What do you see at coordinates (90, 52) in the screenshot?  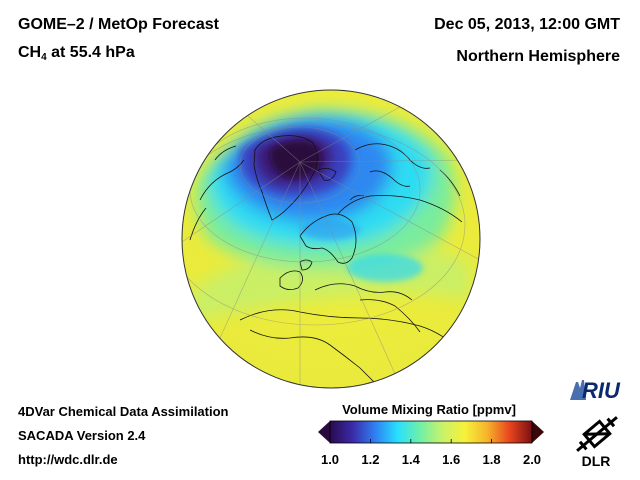 I see `species-pressure: at 55.4 hPa` at bounding box center [90, 52].